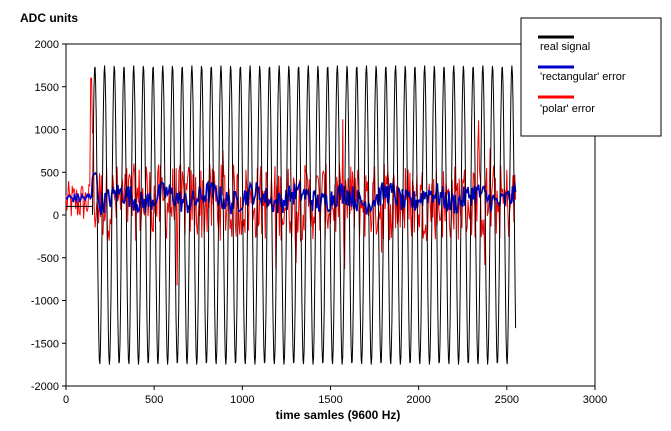 The image size is (671, 431). Describe the element at coordinates (47, 131) in the screenshot. I see `y-tick-label: 1000` at that location.